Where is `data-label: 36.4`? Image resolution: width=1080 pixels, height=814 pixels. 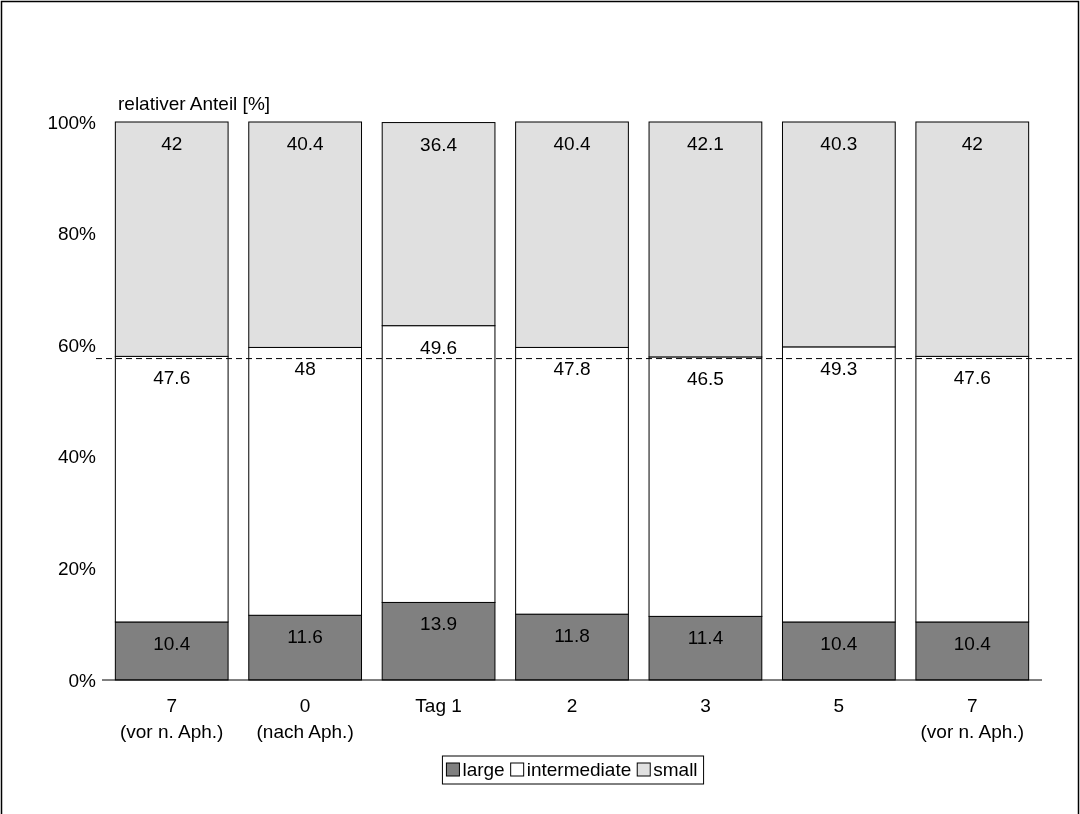
data-label: 36.4 is located at coordinates (439, 144).